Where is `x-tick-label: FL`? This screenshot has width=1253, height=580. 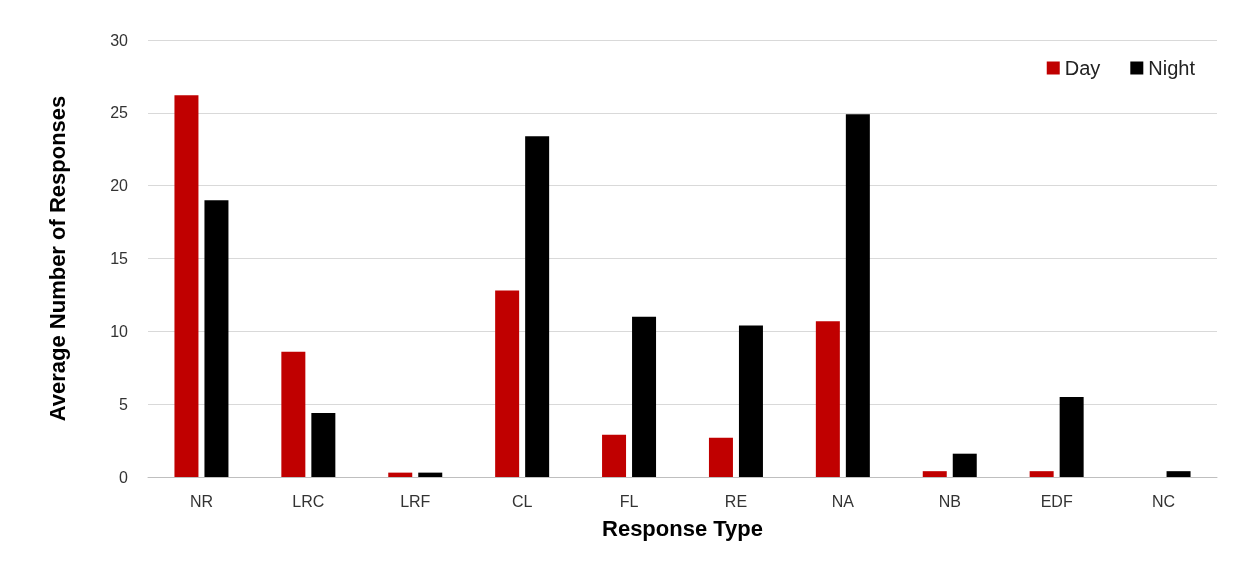
x-tick-label: FL is located at coordinates (629, 501).